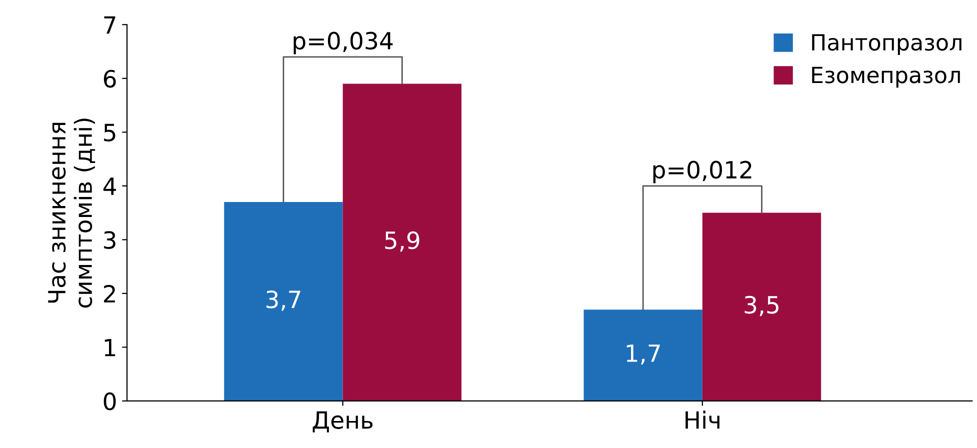  Describe the element at coordinates (343, 43) in the screenshot. I see `annotation: p=0,034` at that location.